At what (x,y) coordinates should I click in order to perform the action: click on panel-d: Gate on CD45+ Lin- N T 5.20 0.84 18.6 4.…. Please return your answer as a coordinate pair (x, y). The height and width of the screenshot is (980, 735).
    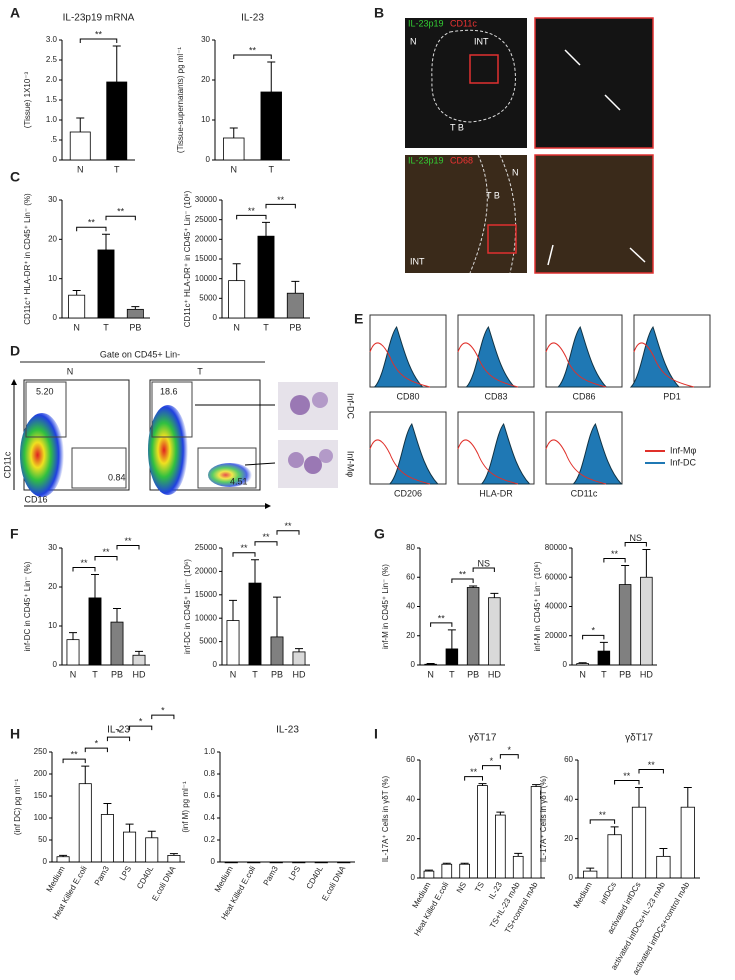
    Looking at the image, I should click on (179, 429).